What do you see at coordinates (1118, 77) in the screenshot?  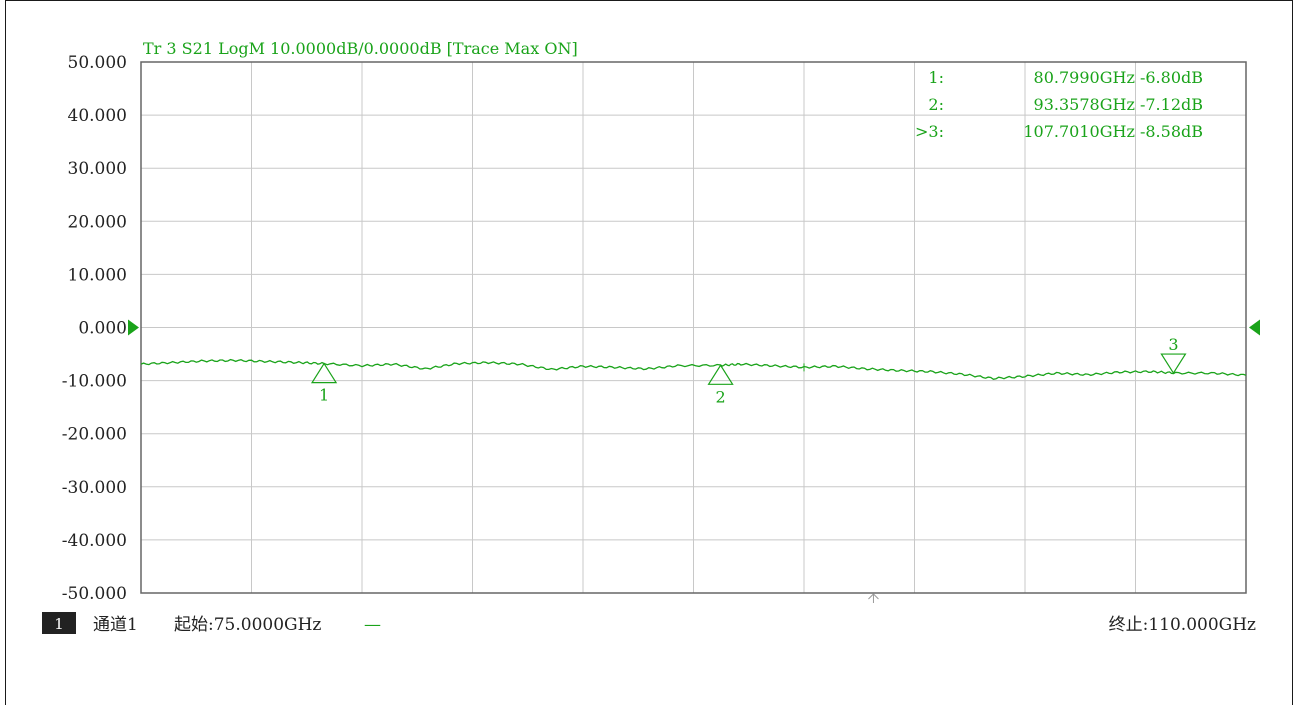 I see `marker-readout-value: 80.7990GHz -6.80dB` at bounding box center [1118, 77].